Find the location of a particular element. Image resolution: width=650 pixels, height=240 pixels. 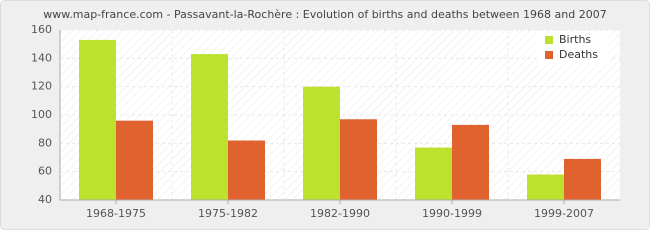

legend-label: Deaths is located at coordinates (578, 54).